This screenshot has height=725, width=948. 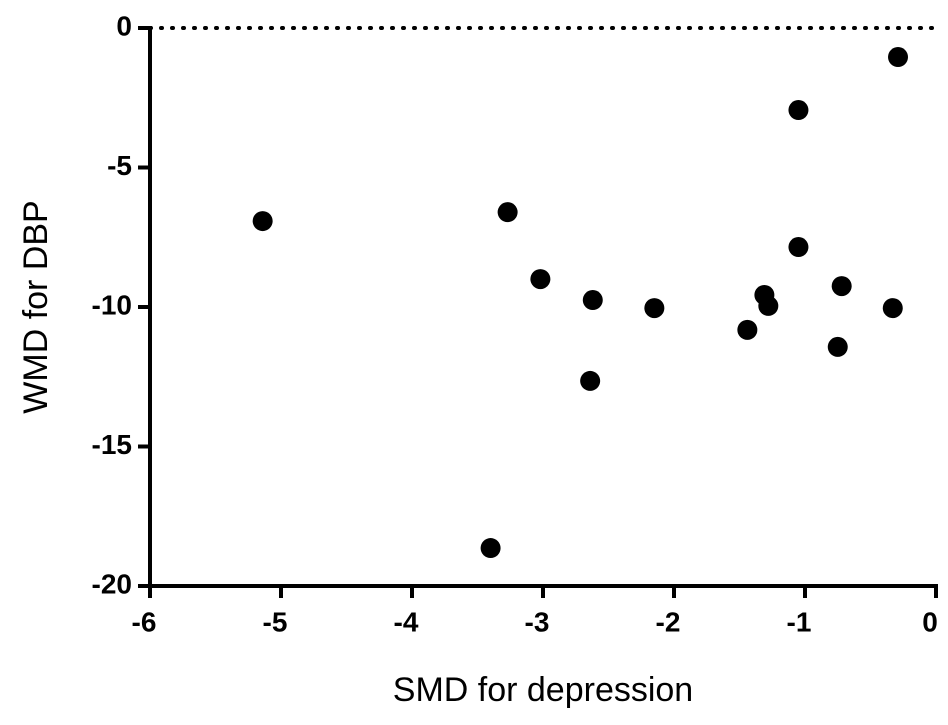 I want to click on x-tick-label: -1, so click(x=799, y=621).